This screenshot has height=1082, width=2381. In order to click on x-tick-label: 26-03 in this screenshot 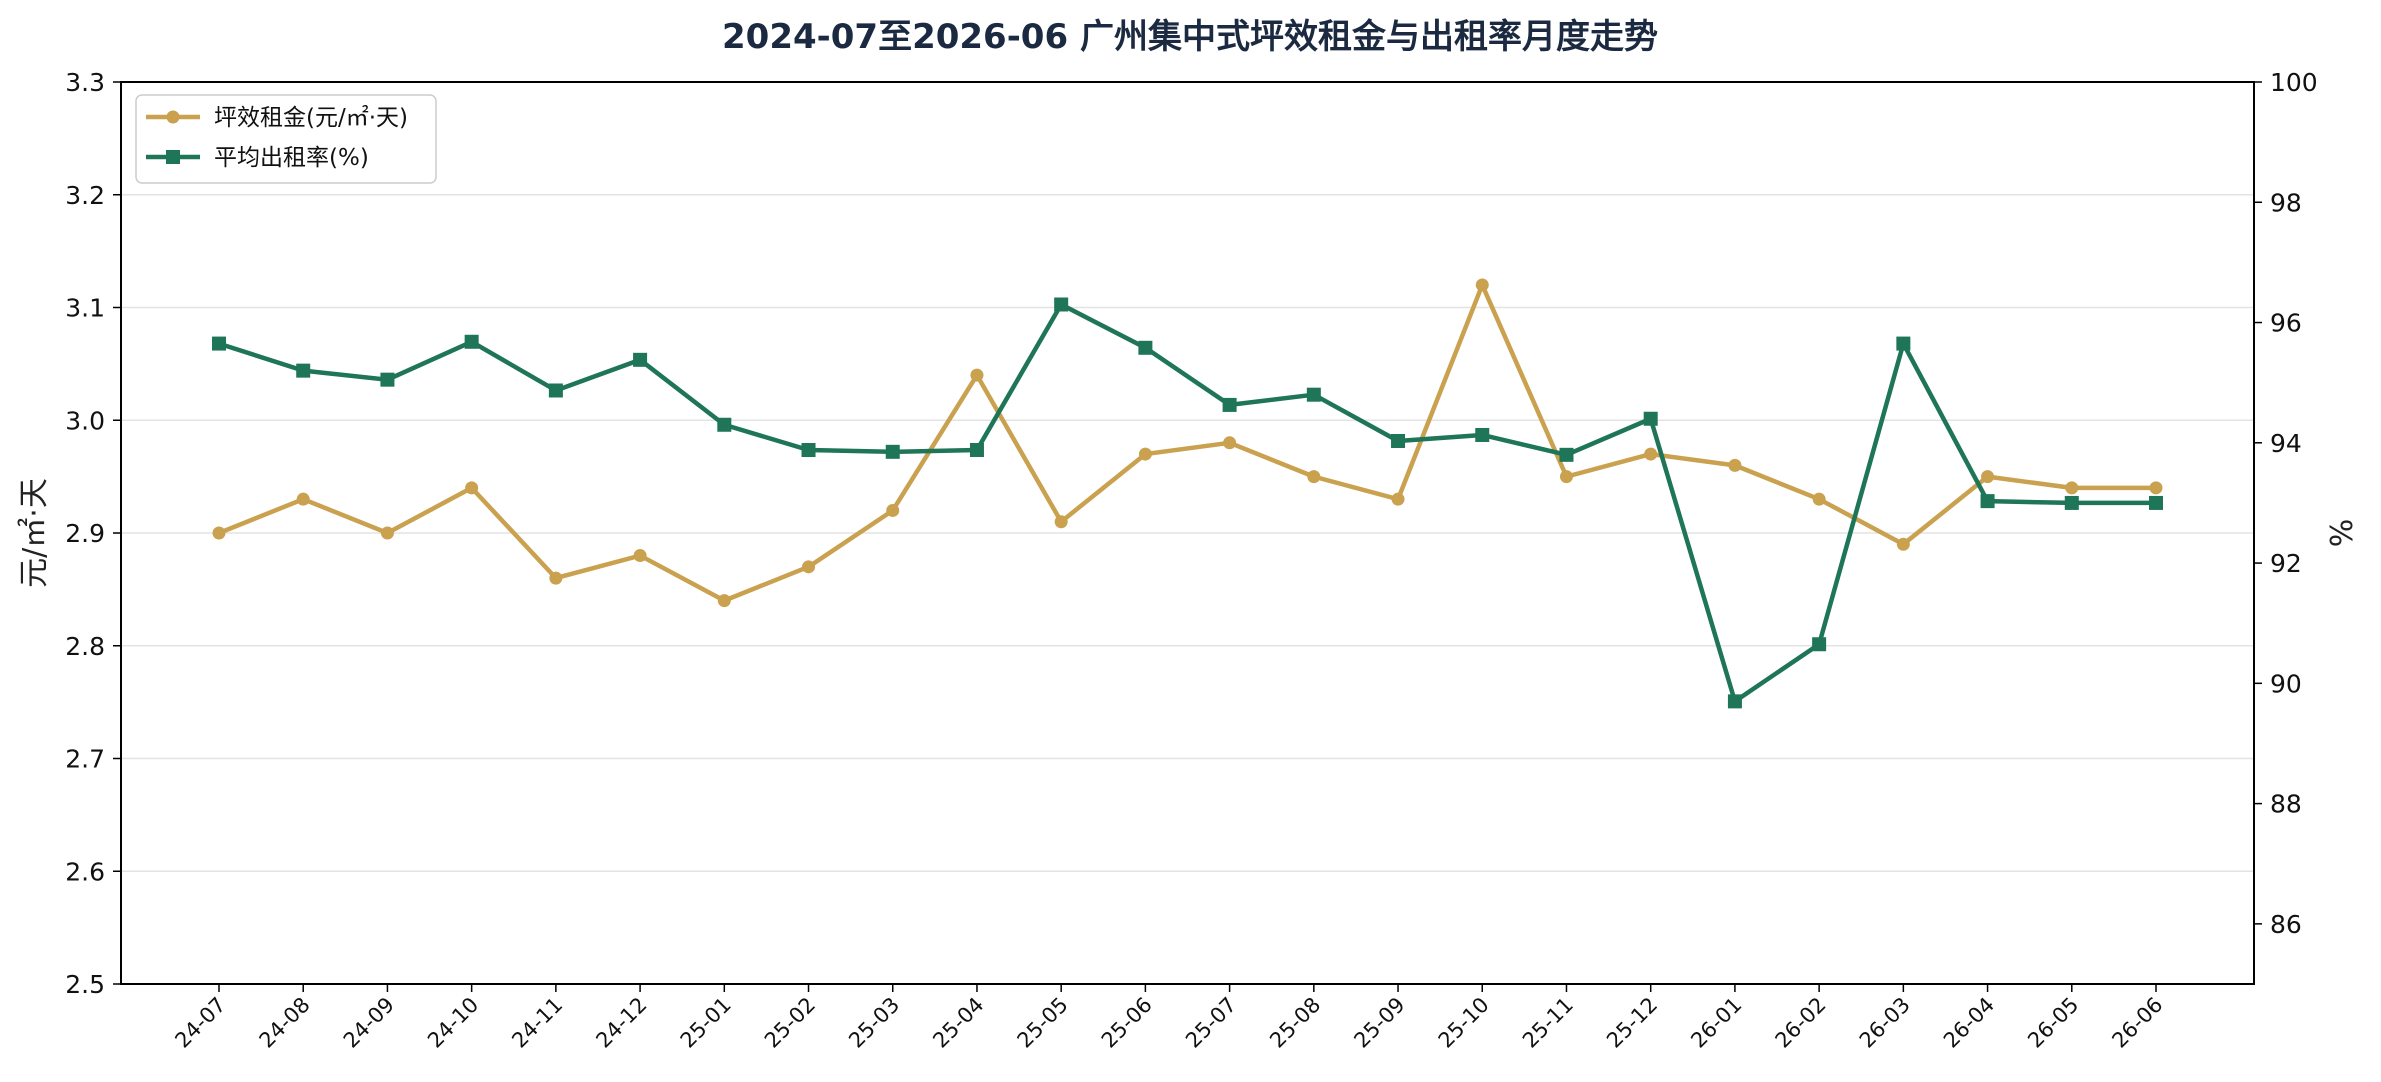, I will do `click(1885, 1023)`.